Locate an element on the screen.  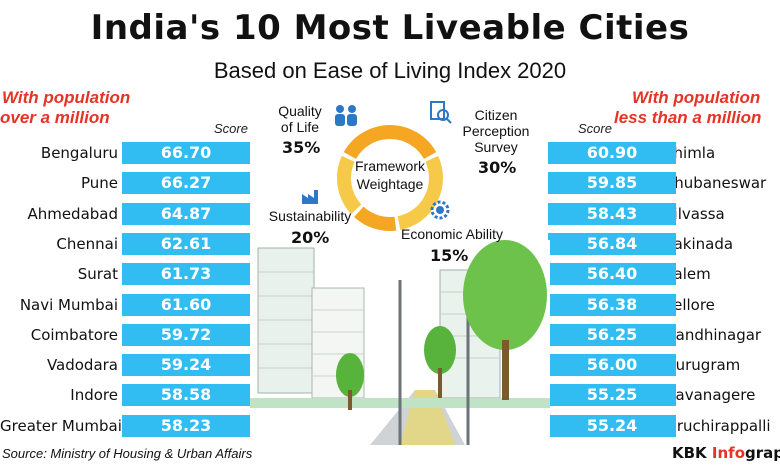
right-city-name-3: Silvassa is located at coordinates (694, 214).